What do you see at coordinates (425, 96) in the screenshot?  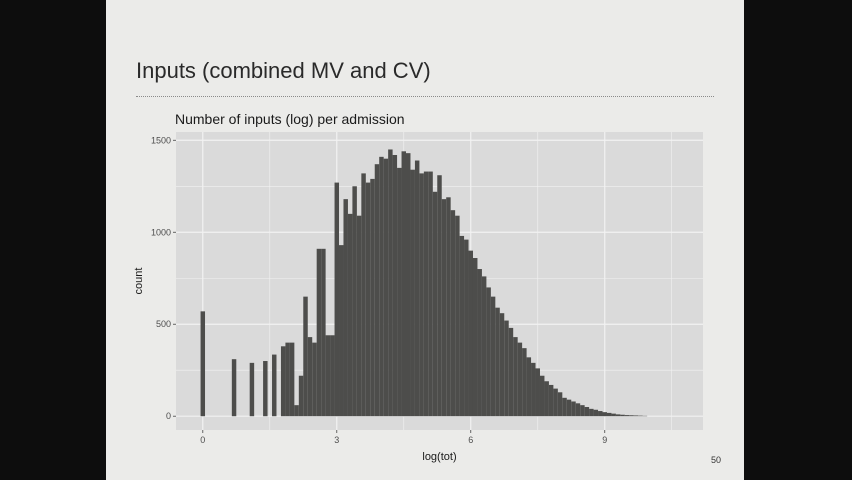 I see `title-divider` at bounding box center [425, 96].